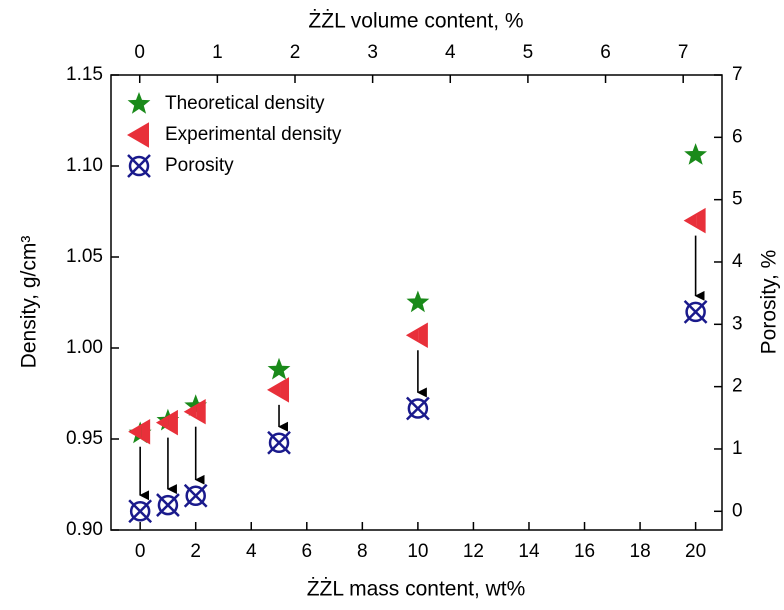 The image size is (784, 610). What do you see at coordinates (199, 165) in the screenshot?
I see `legend-label: Porosity` at bounding box center [199, 165].